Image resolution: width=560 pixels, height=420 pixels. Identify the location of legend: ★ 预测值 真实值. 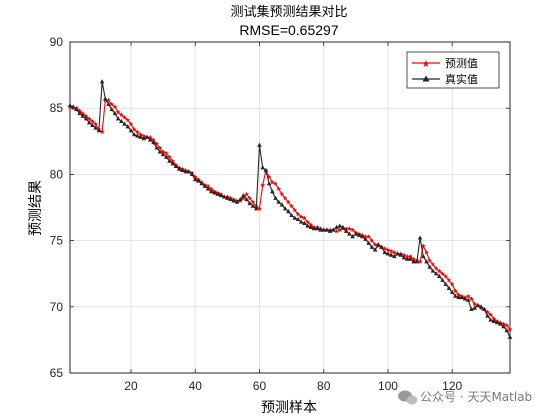
(453, 70).